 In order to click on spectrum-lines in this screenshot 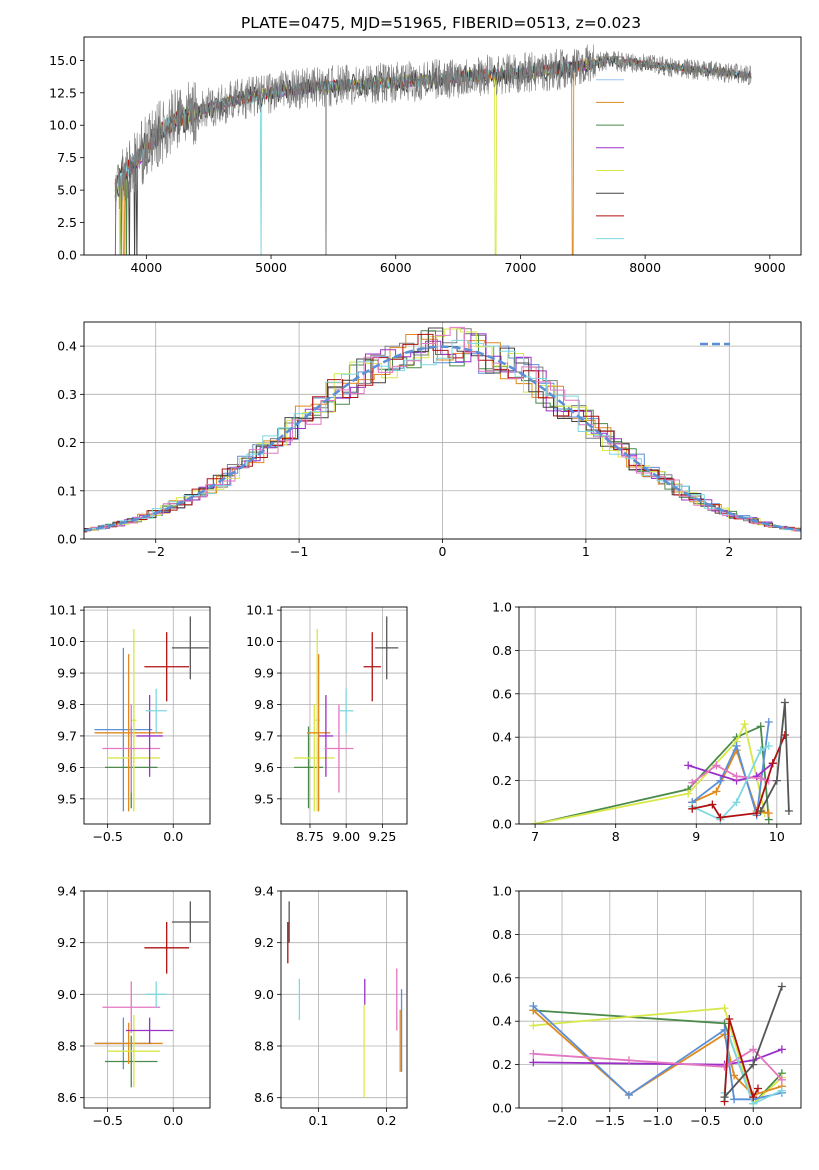, I will do `click(433, 149)`.